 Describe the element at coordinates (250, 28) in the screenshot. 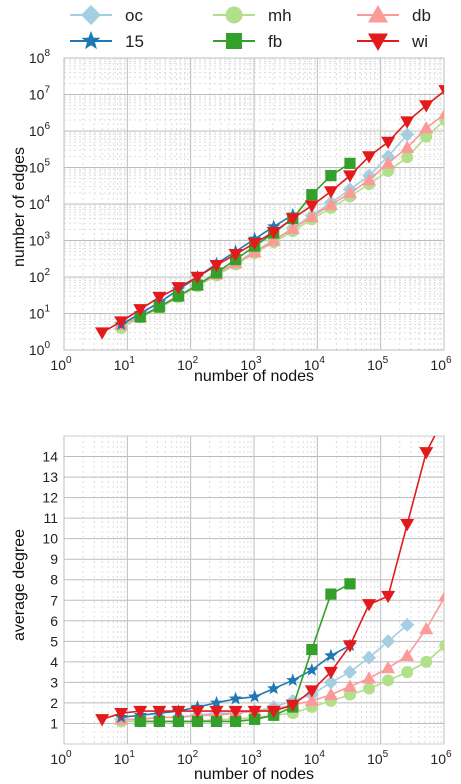

I see `legend: oc mh db 15 fb wi` at that location.